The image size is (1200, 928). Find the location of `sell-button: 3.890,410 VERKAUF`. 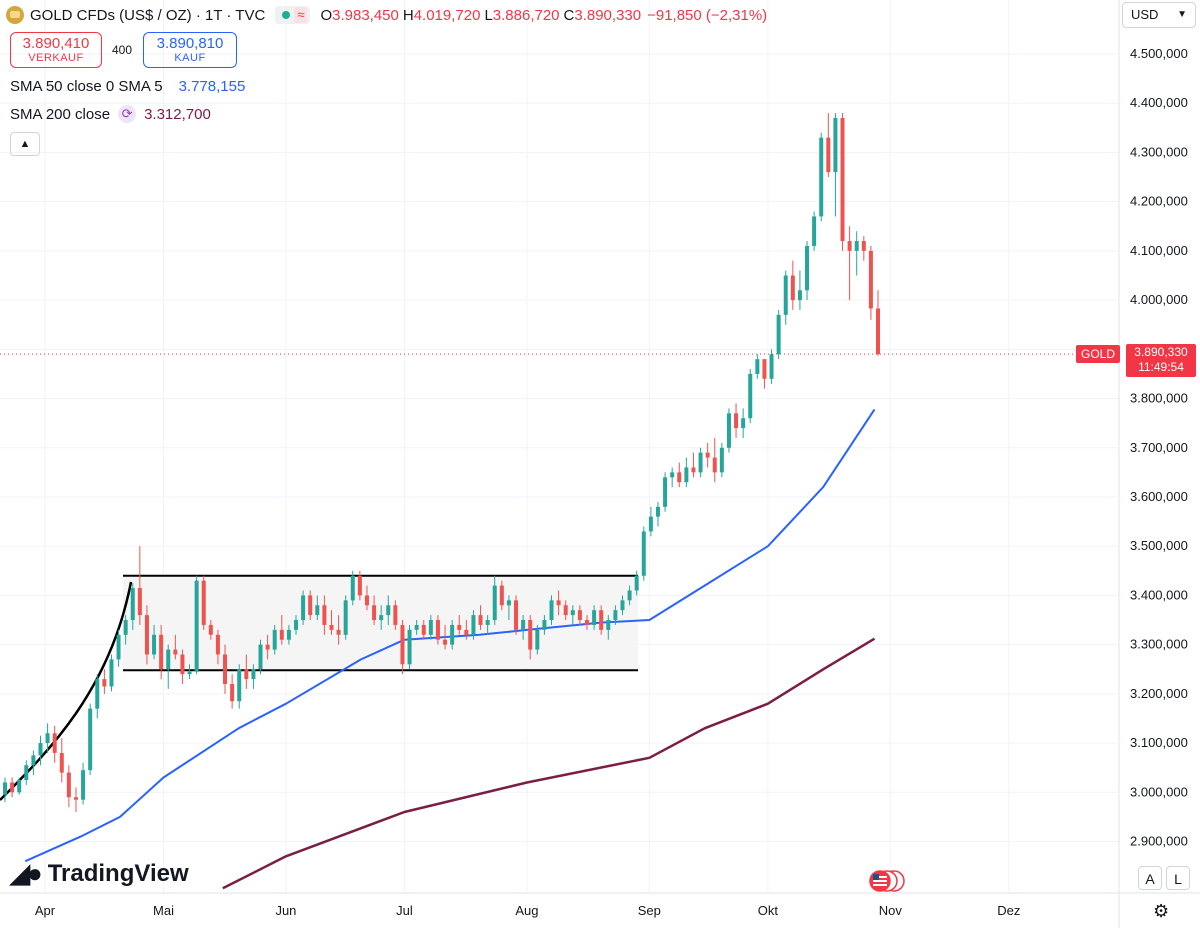

sell-button: 3.890,410 VERKAUF is located at coordinates (56, 50).